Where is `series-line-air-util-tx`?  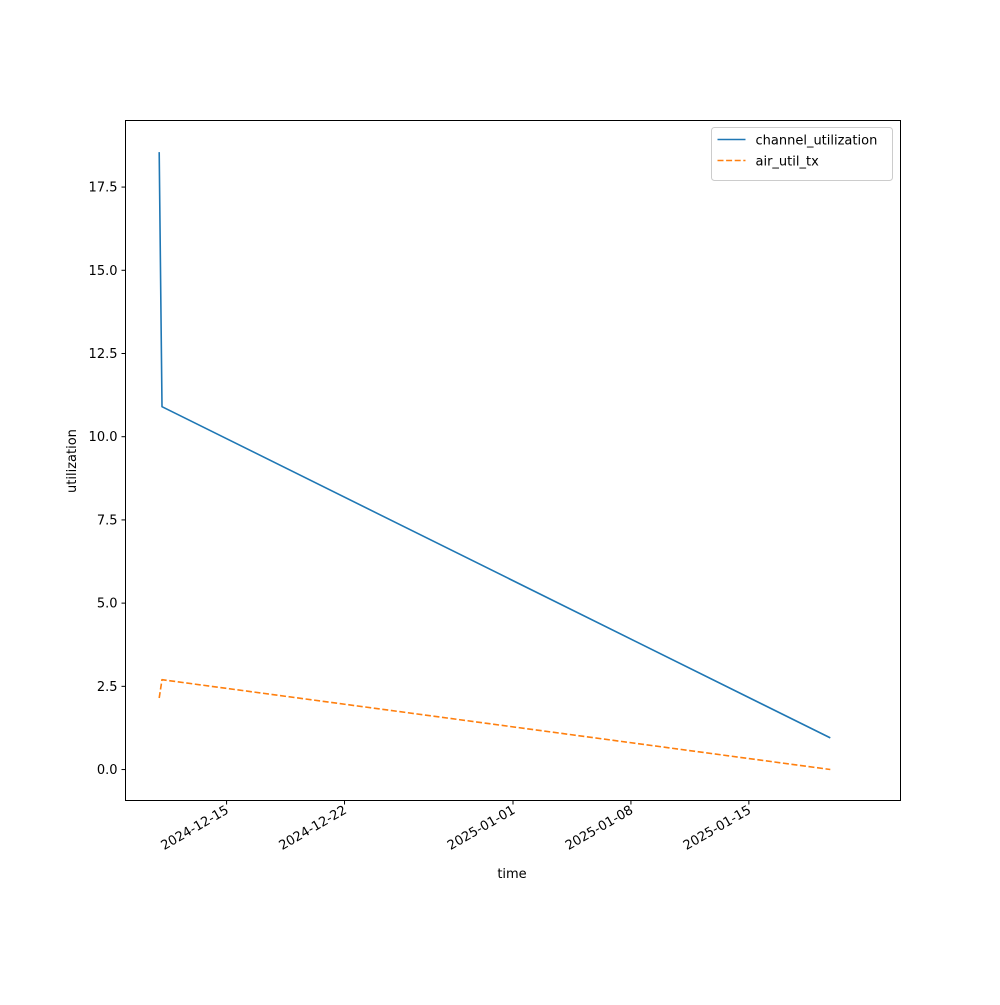 series-line-air-util-tx is located at coordinates (494, 724).